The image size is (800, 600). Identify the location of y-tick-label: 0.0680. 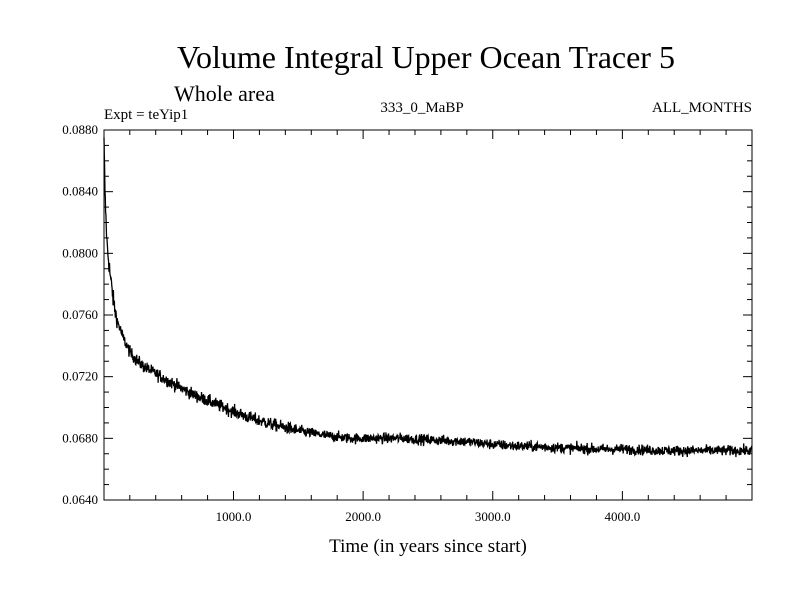
(80, 437).